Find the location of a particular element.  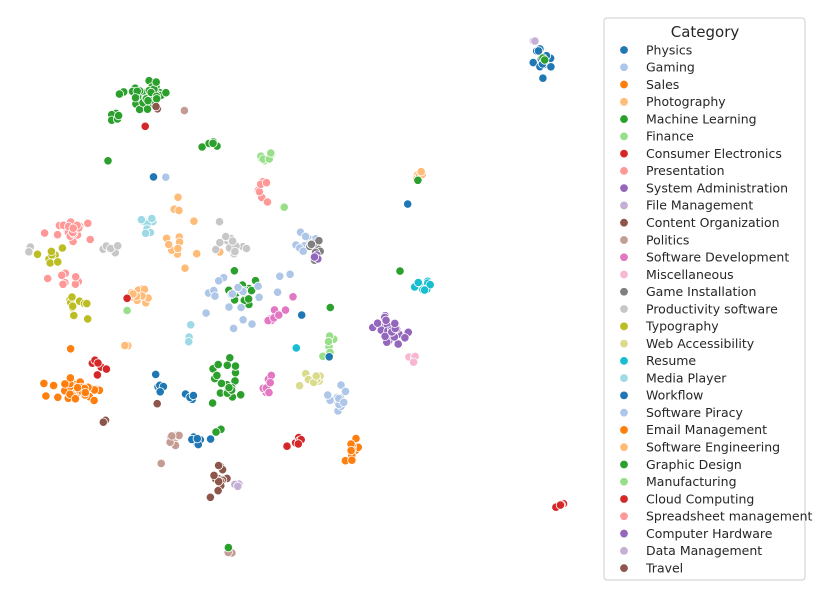

legend-label: Manufacturing is located at coordinates (691, 481).